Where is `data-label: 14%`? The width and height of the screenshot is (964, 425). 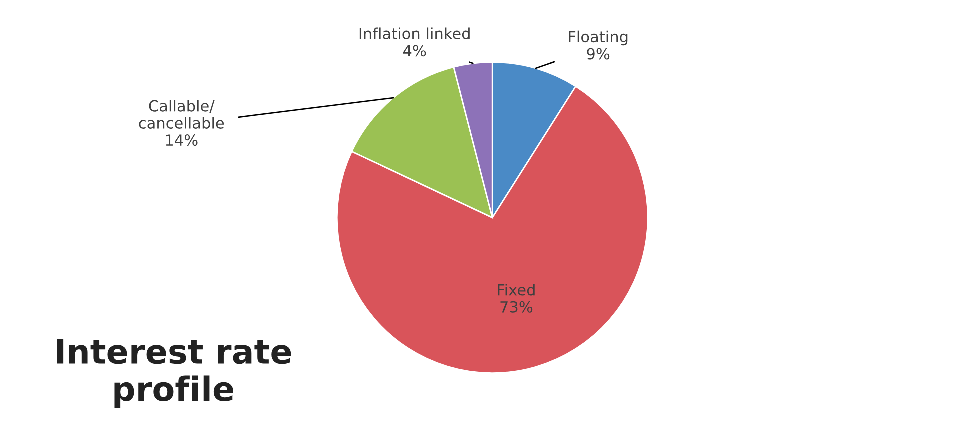 data-label: 14% is located at coordinates (182, 140).